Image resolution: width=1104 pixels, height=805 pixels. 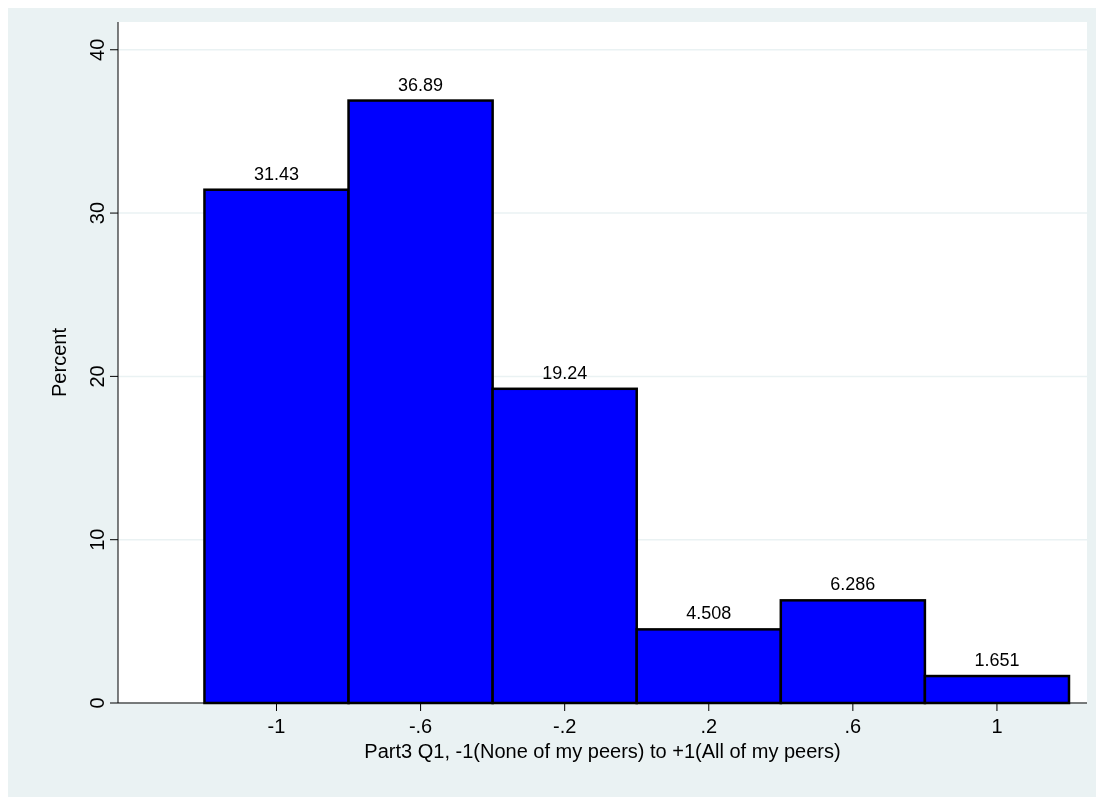 I want to click on x-axis-title: Part3 Q1, -1(None of my peers) to +1(All of my peers), so click(x=602, y=751).